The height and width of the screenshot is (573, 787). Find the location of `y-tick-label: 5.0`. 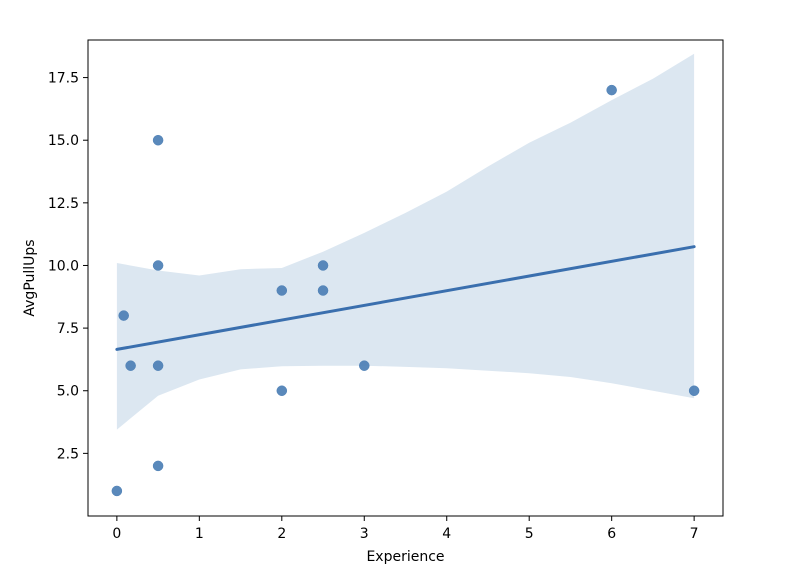

y-tick-label: 5.0 is located at coordinates (68, 392).